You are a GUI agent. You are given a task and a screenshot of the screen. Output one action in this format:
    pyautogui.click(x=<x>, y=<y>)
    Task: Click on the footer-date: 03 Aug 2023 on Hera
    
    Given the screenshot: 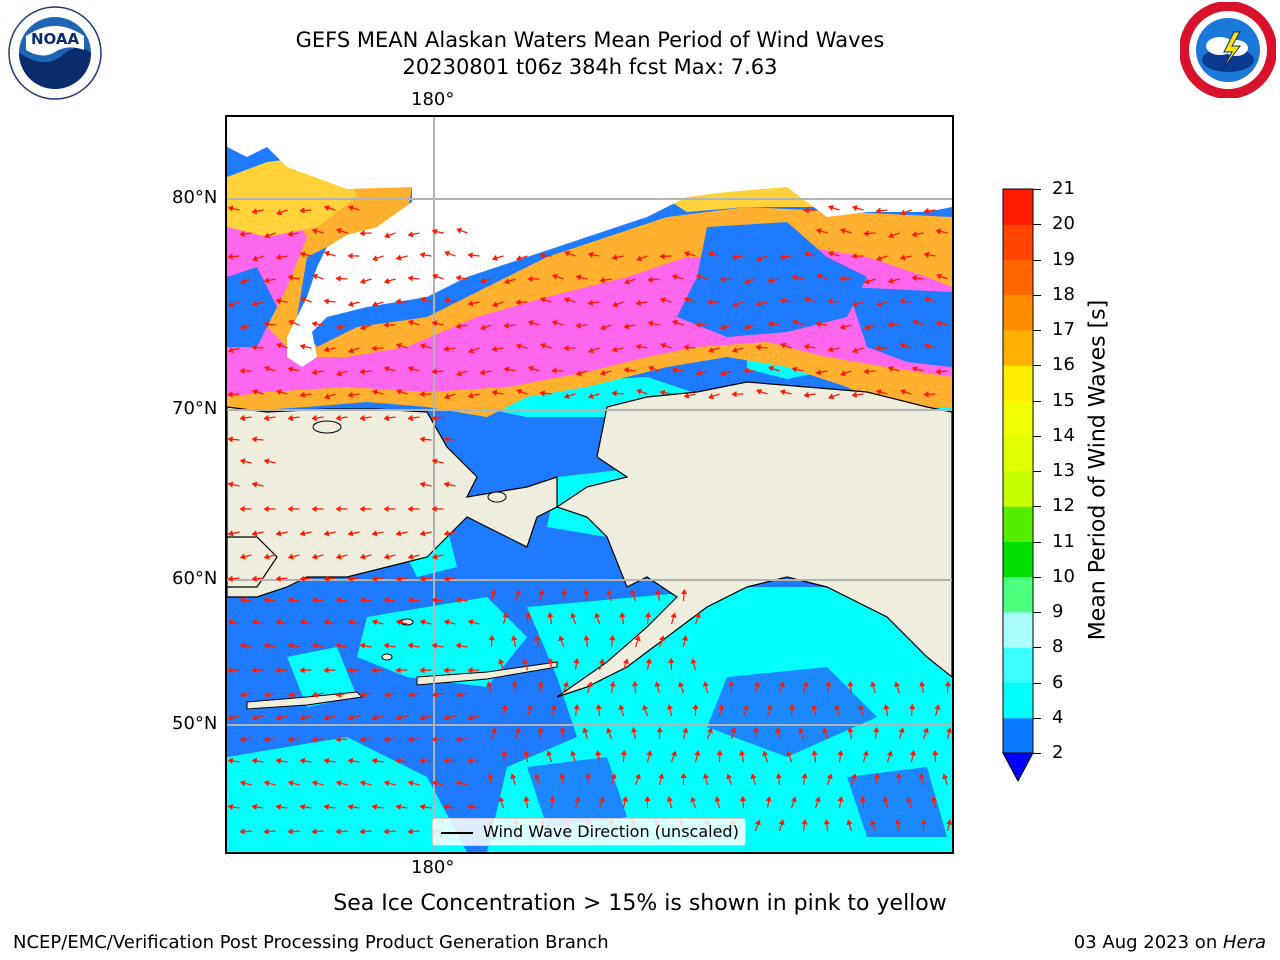 What is the action you would take?
    pyautogui.click(x=1170, y=942)
    